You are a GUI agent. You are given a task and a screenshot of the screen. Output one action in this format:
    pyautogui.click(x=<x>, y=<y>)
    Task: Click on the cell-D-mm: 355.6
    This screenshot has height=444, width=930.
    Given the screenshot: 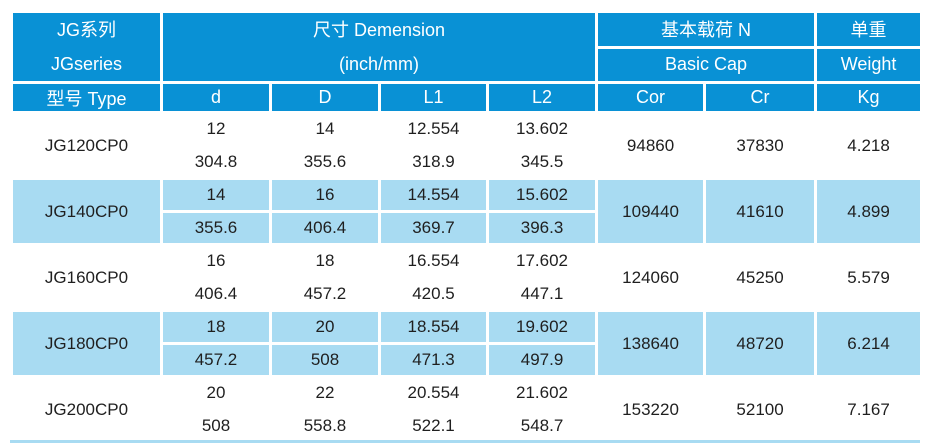 What is the action you would take?
    pyautogui.click(x=325, y=162)
    